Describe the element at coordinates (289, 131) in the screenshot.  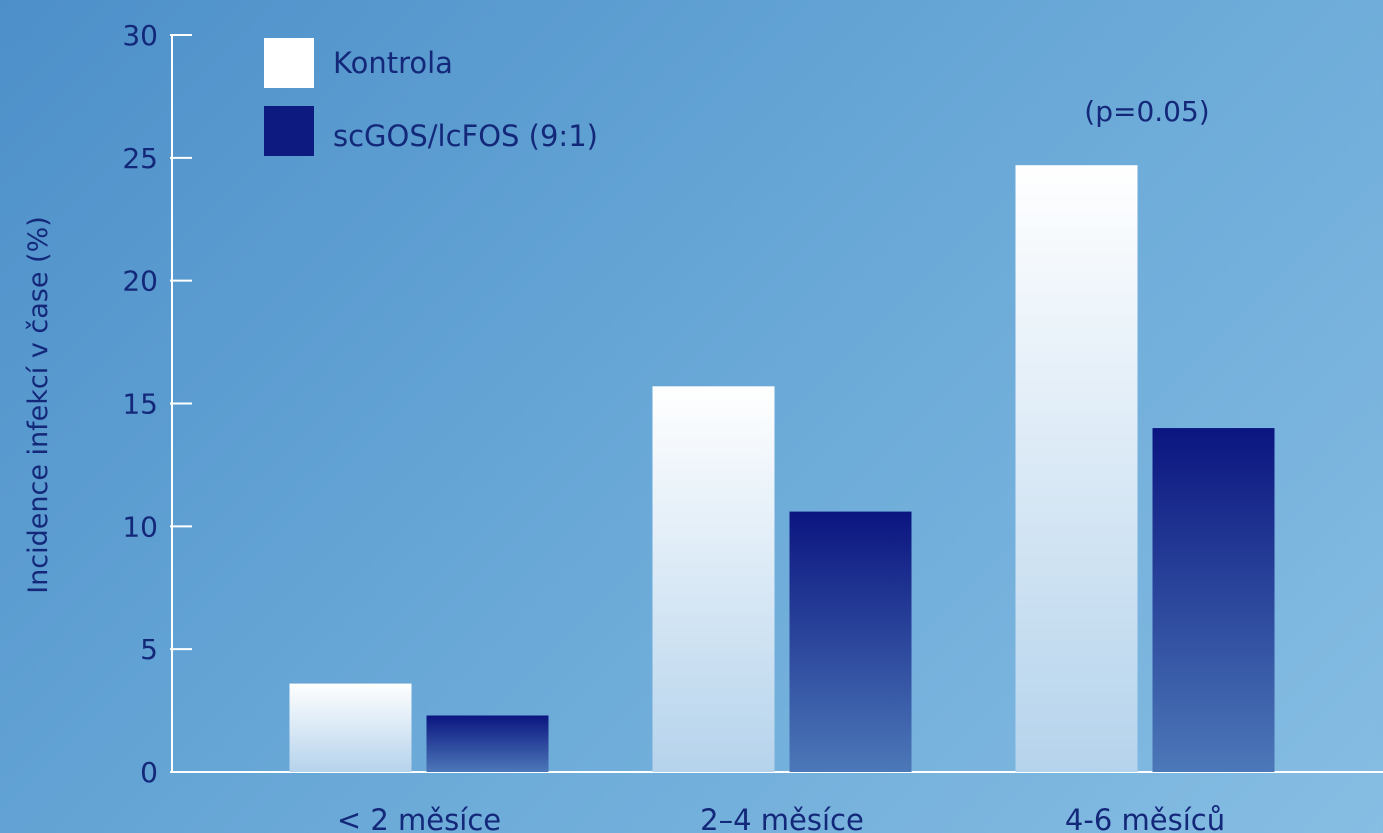
I see `legend-swatch-scgos` at that location.